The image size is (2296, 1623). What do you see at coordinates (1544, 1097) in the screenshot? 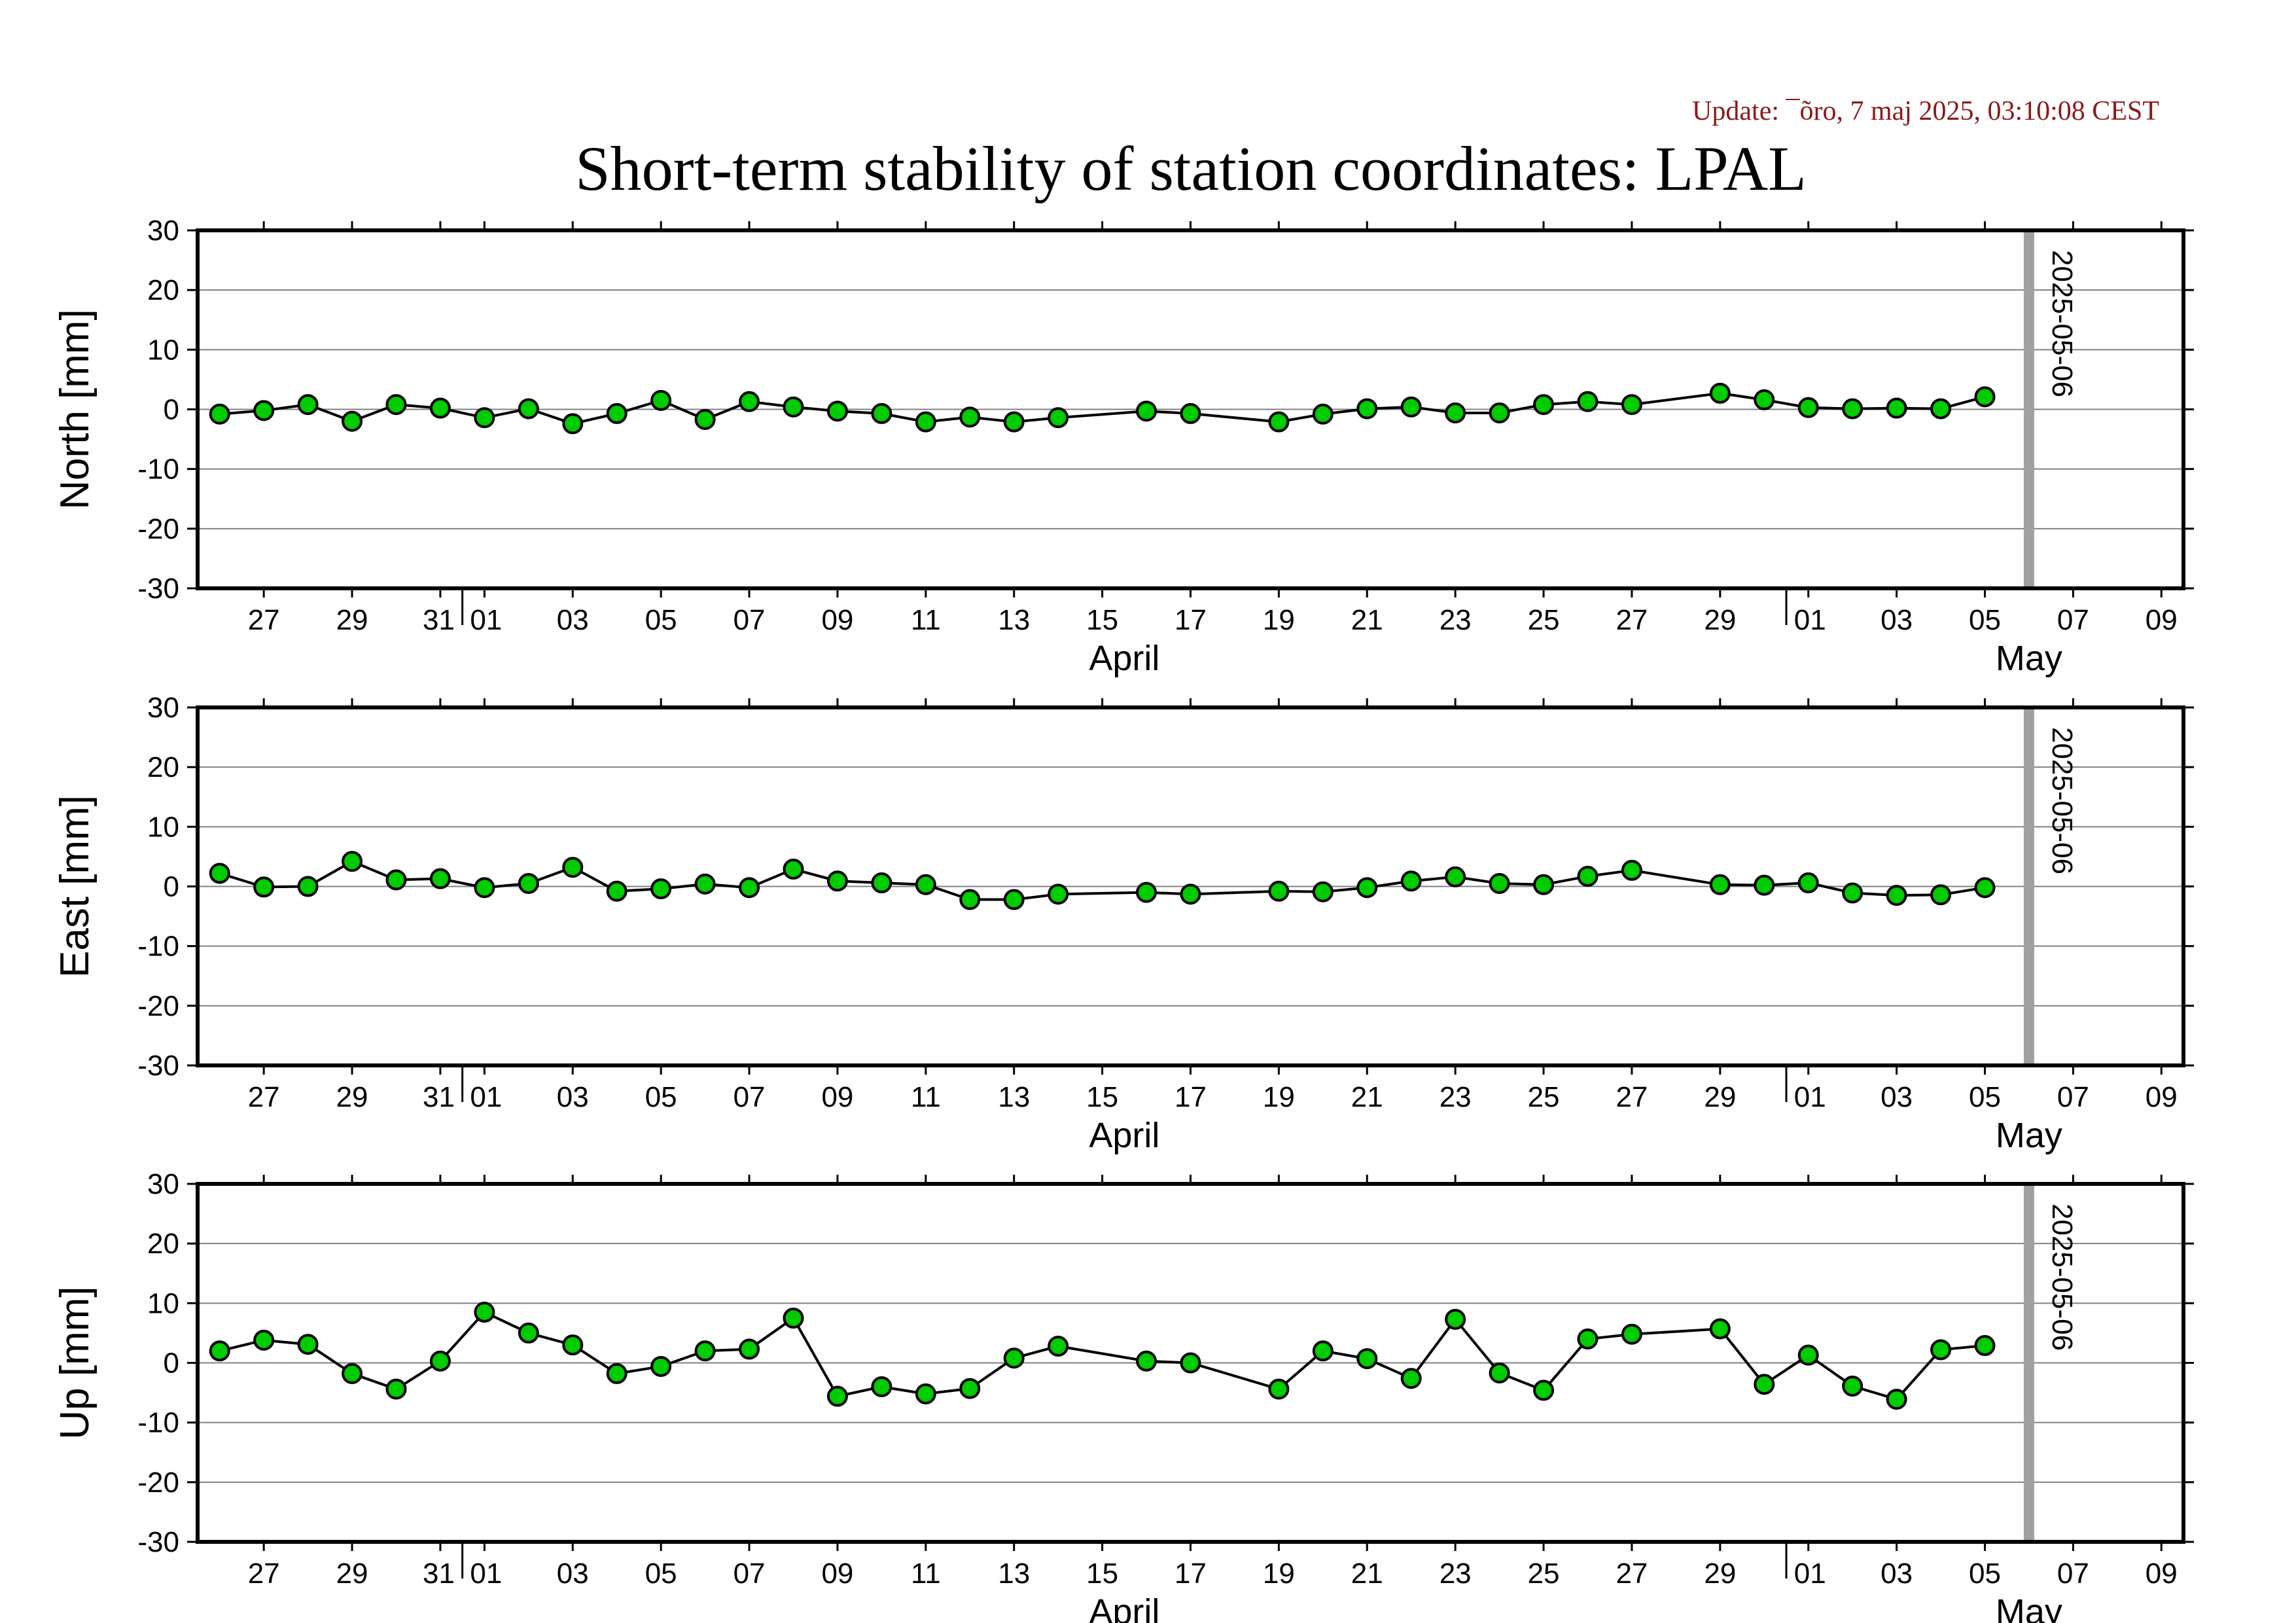
I see `x-tick-label: 25` at bounding box center [1544, 1097].